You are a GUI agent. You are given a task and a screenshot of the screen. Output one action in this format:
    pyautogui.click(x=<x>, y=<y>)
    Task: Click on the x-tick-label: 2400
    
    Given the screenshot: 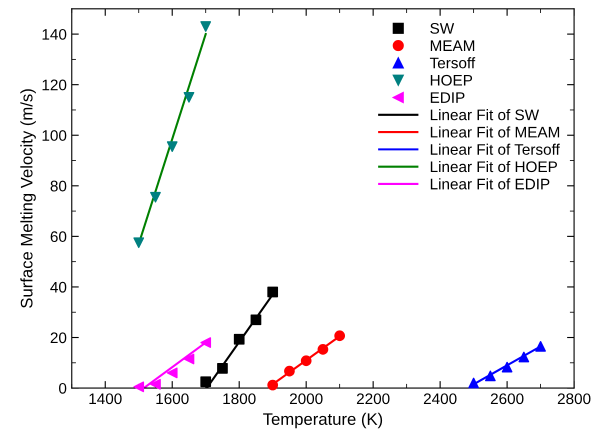 What is the action you would take?
    pyautogui.click(x=440, y=398)
    